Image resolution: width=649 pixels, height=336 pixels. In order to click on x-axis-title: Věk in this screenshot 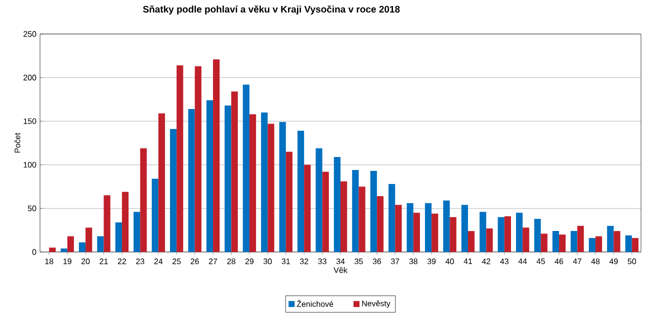, I will do `click(341, 270)`.